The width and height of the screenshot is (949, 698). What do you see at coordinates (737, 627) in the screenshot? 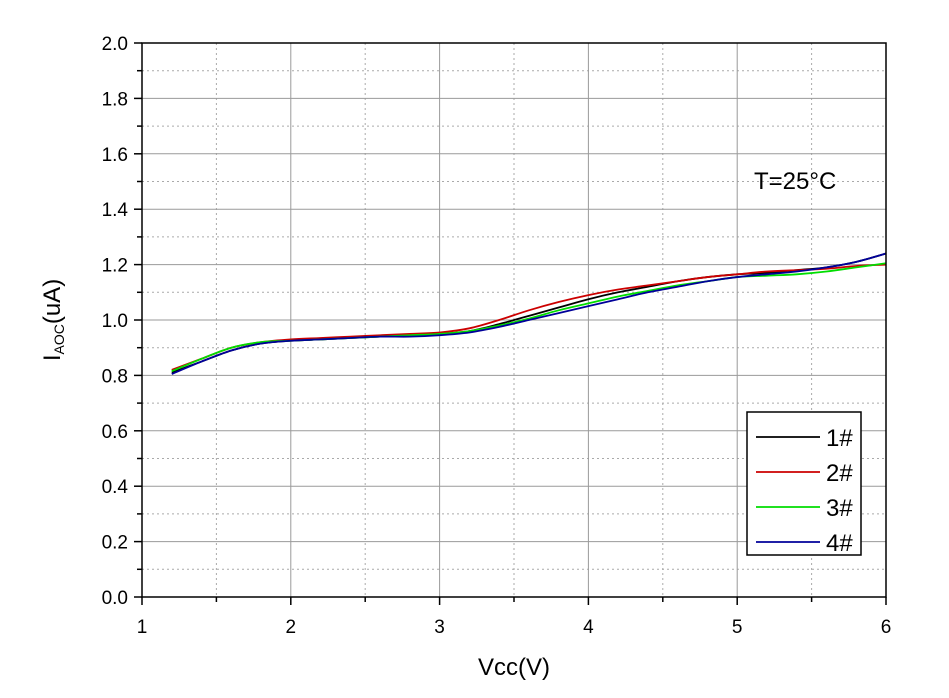
I see `x-tick-label: 5` at bounding box center [737, 627].